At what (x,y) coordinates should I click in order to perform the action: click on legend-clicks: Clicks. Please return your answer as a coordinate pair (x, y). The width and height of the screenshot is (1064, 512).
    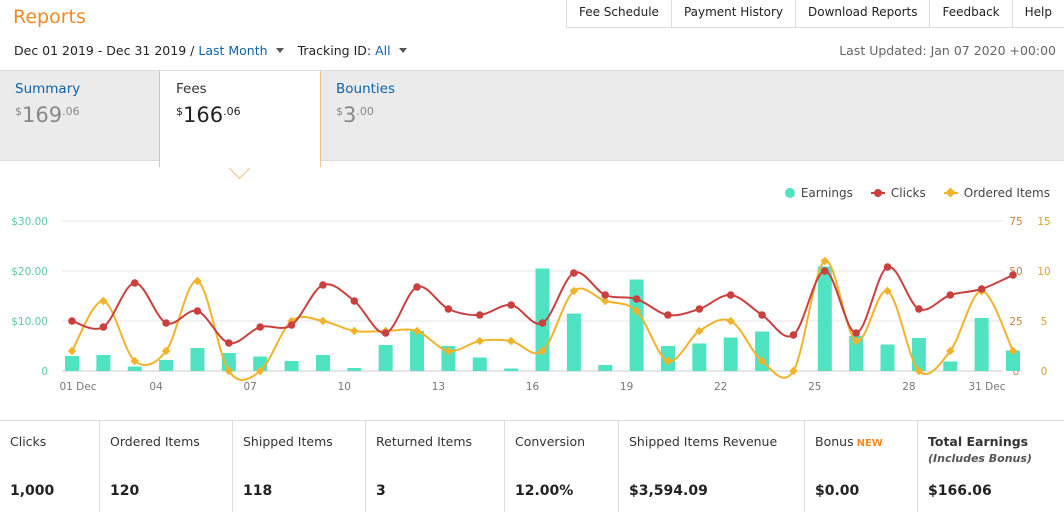
    Looking at the image, I should click on (898, 193).